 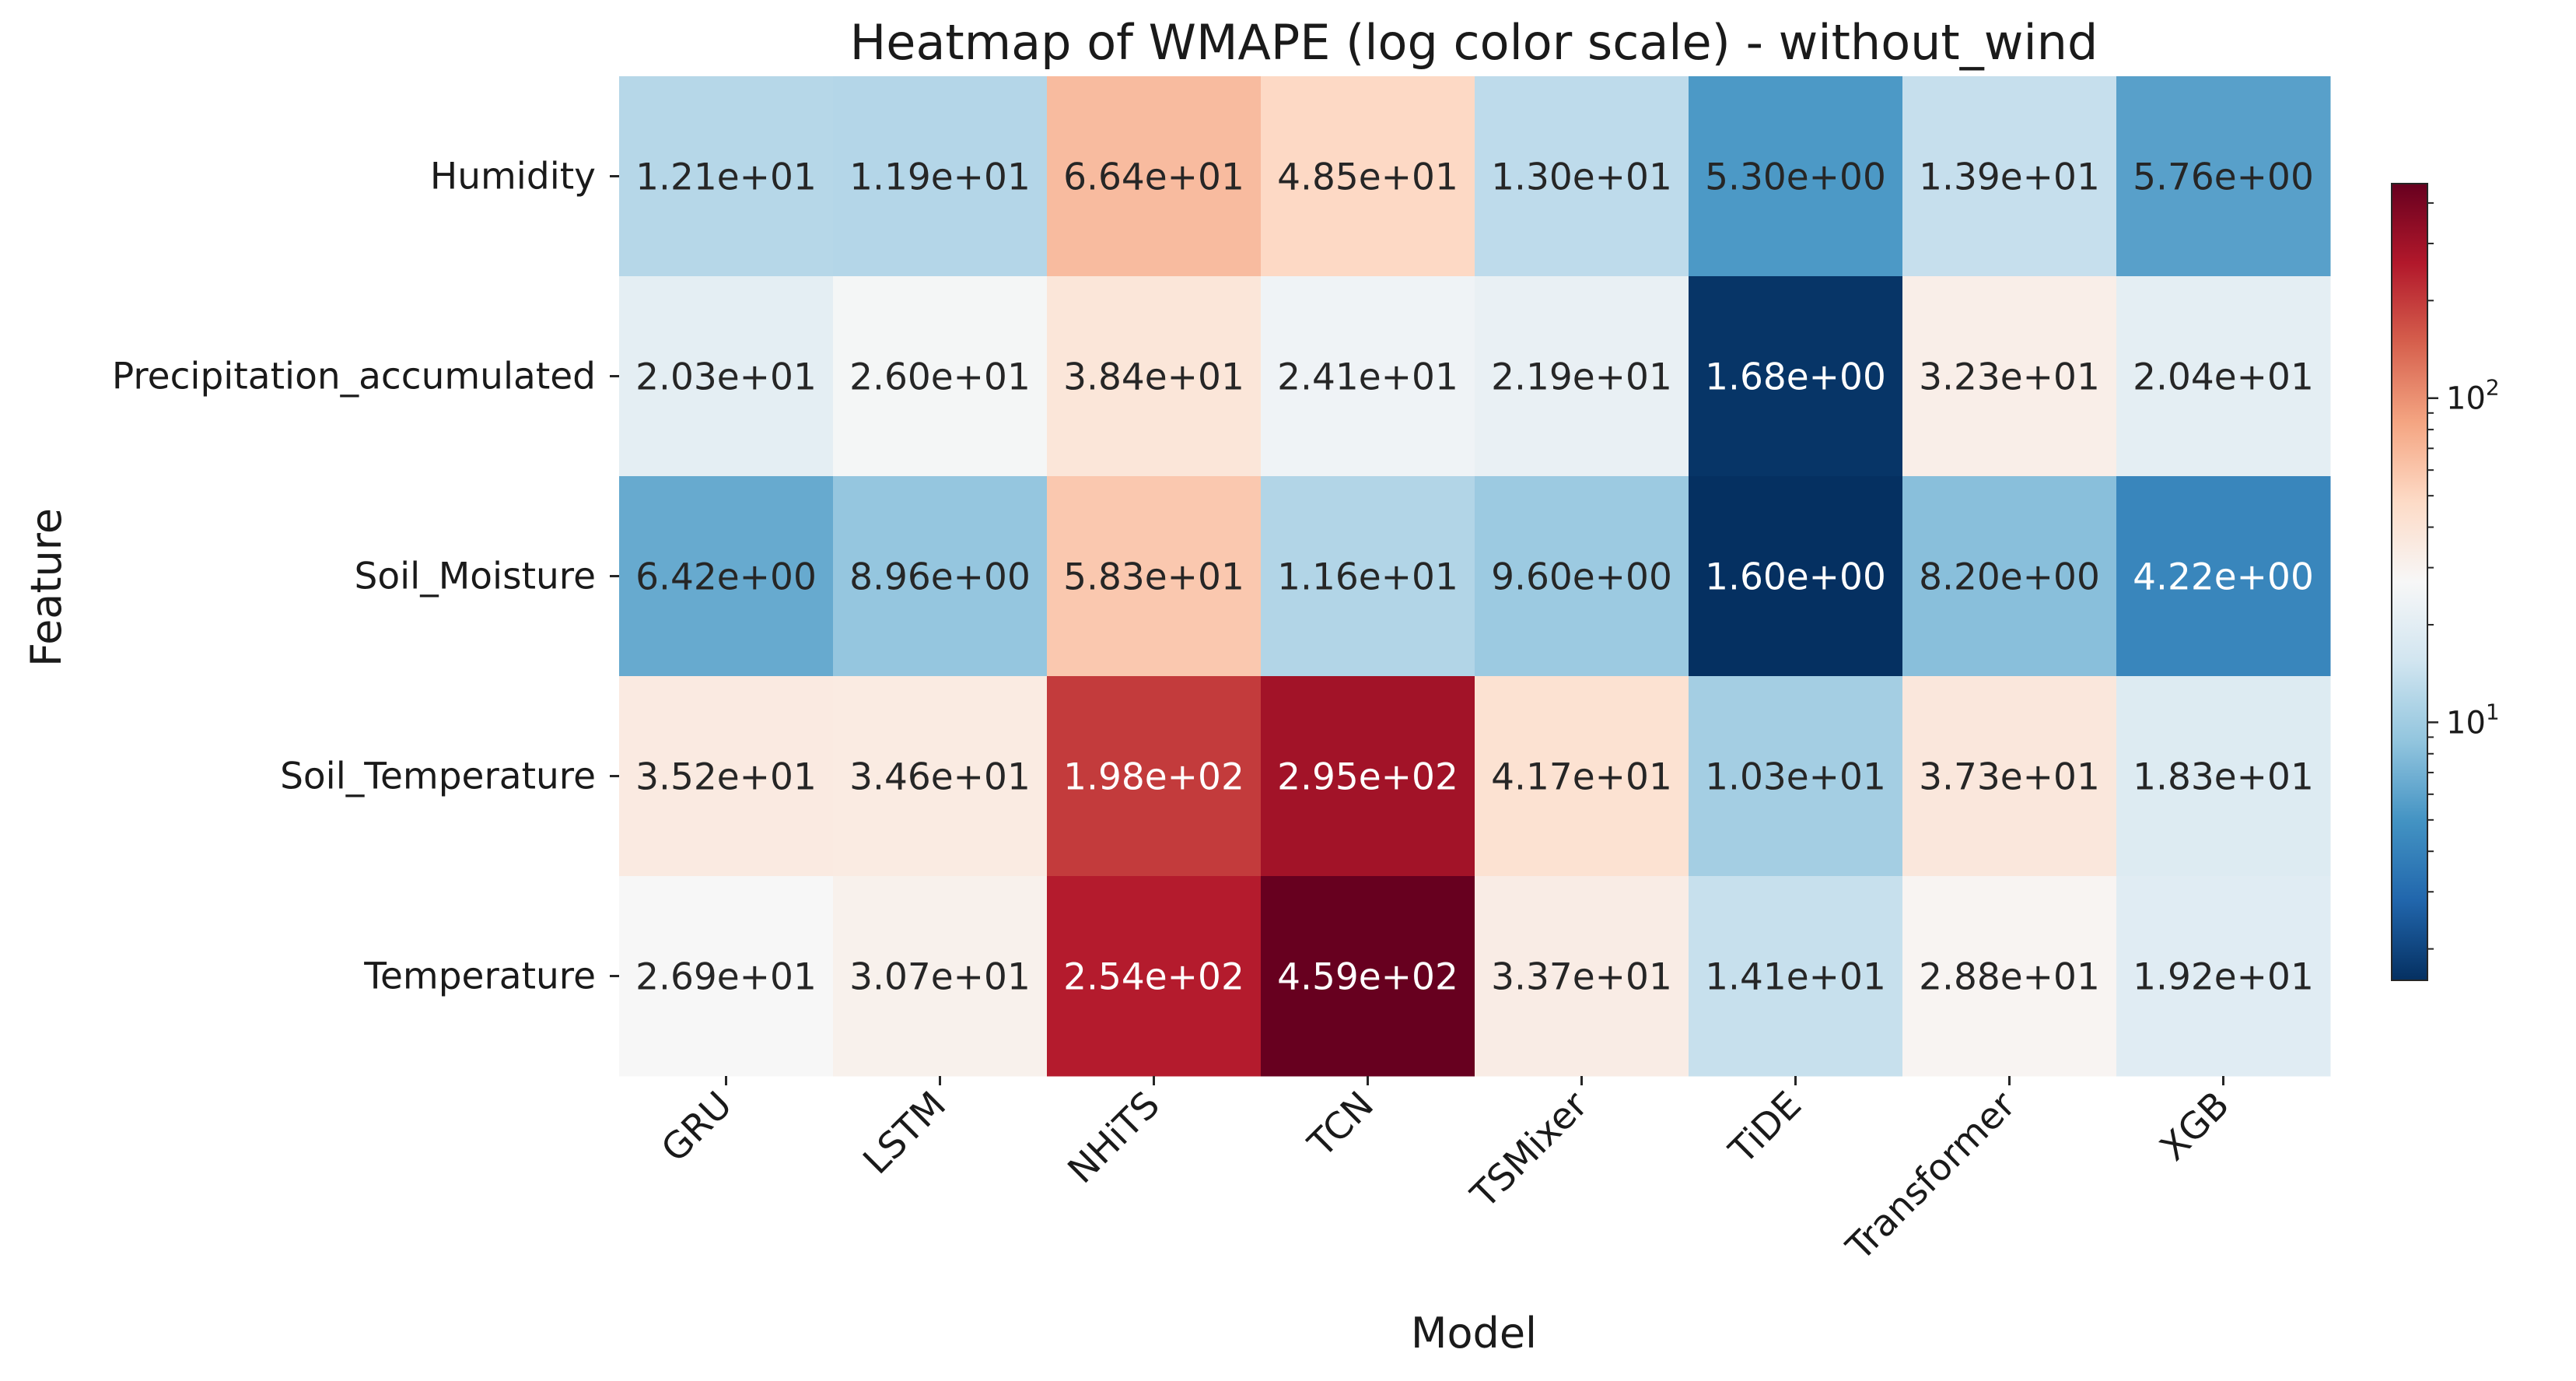 I want to click on colorbar-tick-label: 10², so click(x=2473, y=396).